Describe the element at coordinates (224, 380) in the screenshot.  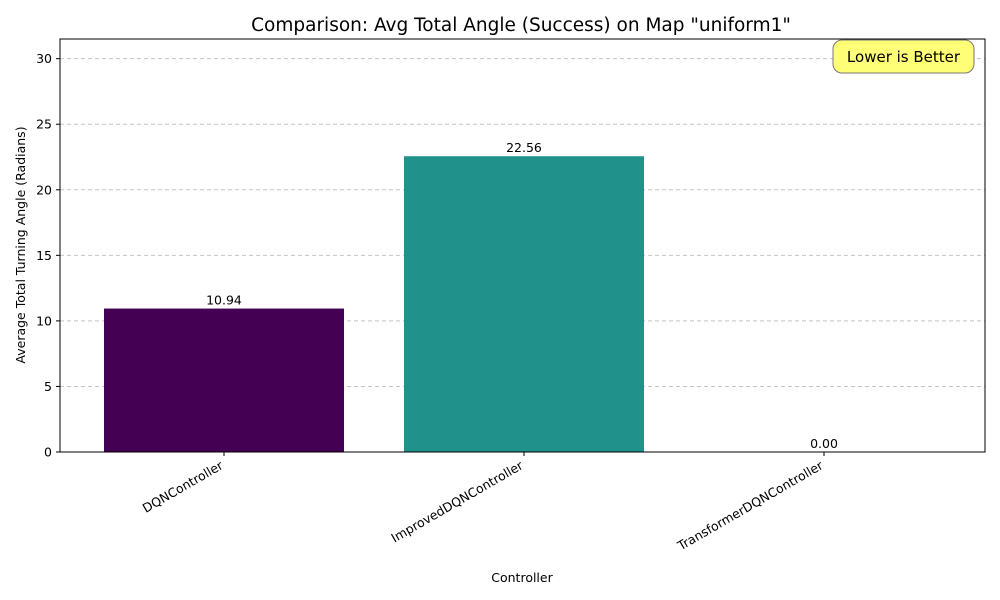
I see `bar-DQNController` at that location.